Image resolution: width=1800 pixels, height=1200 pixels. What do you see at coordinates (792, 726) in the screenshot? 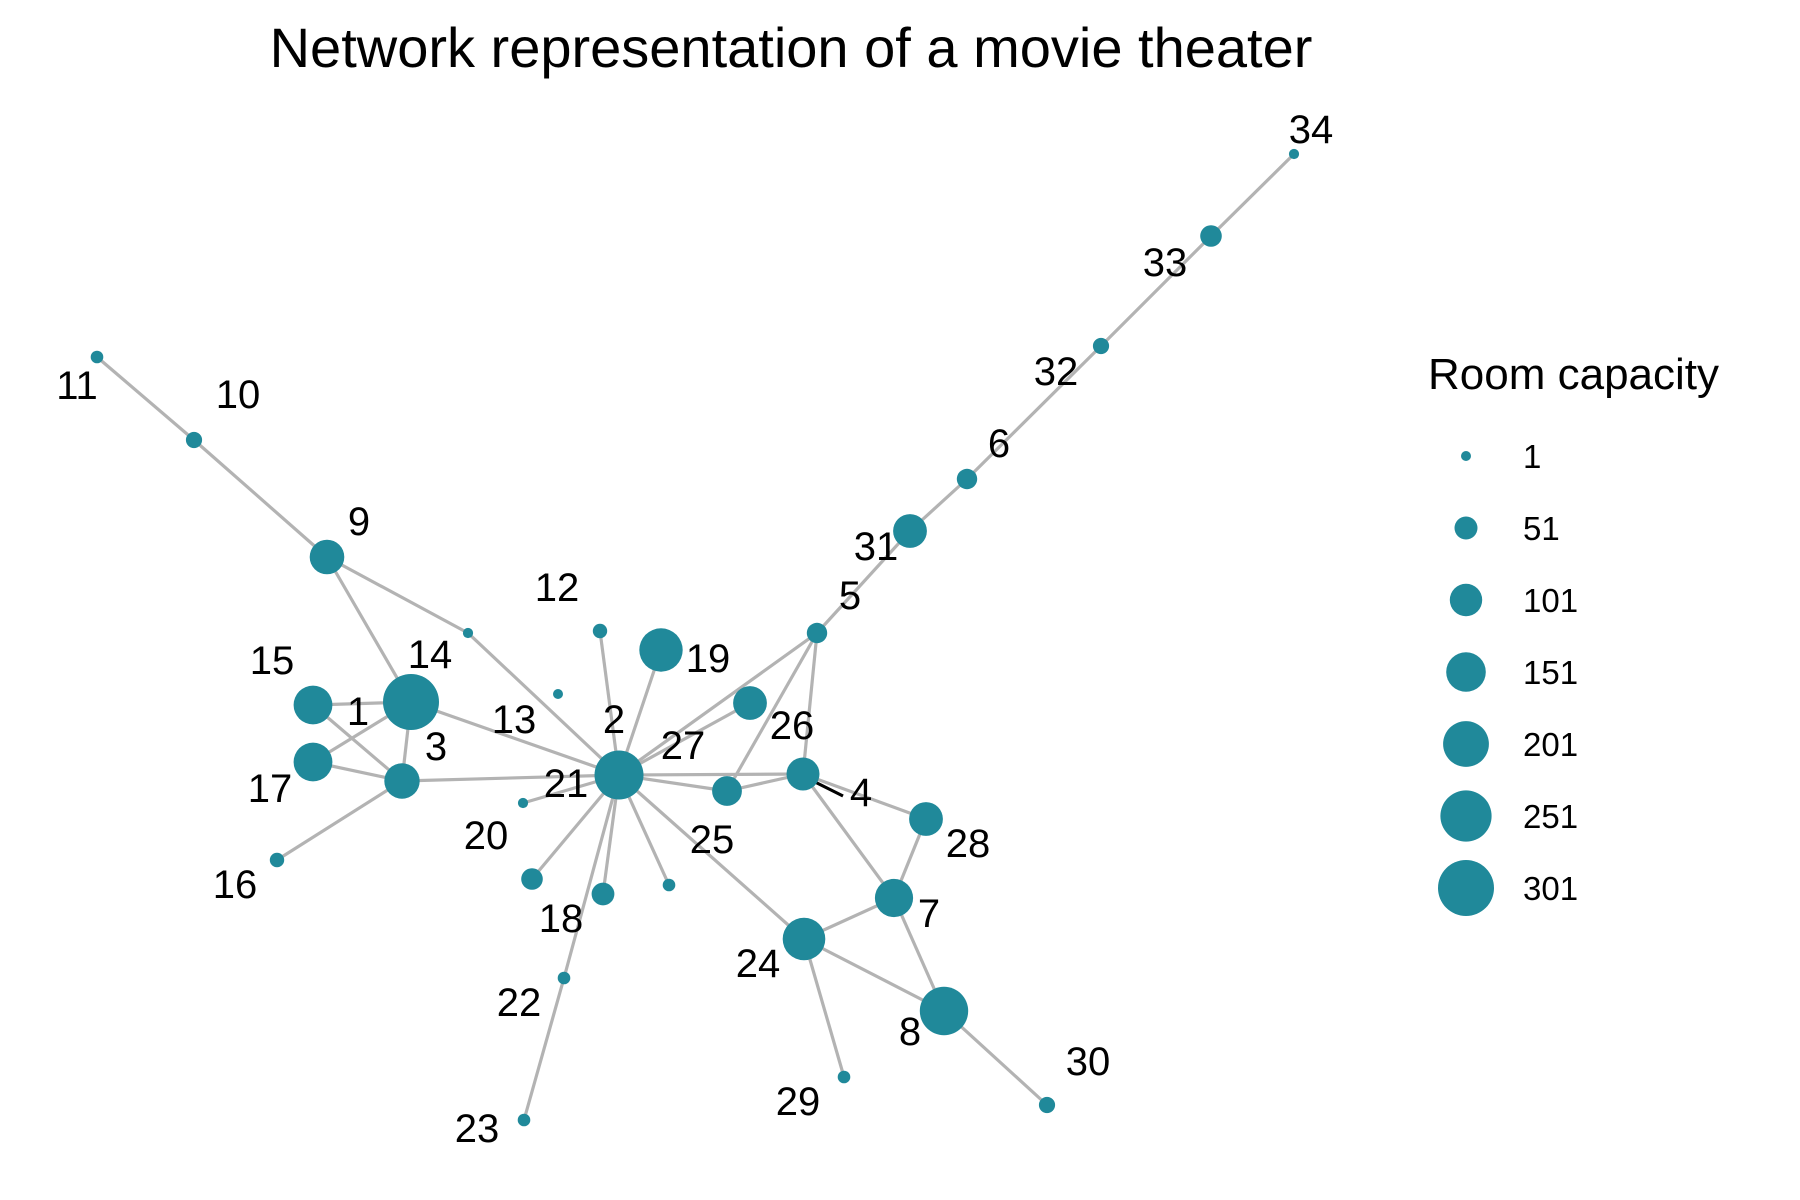
I see `node-label-26: 26` at bounding box center [792, 726].